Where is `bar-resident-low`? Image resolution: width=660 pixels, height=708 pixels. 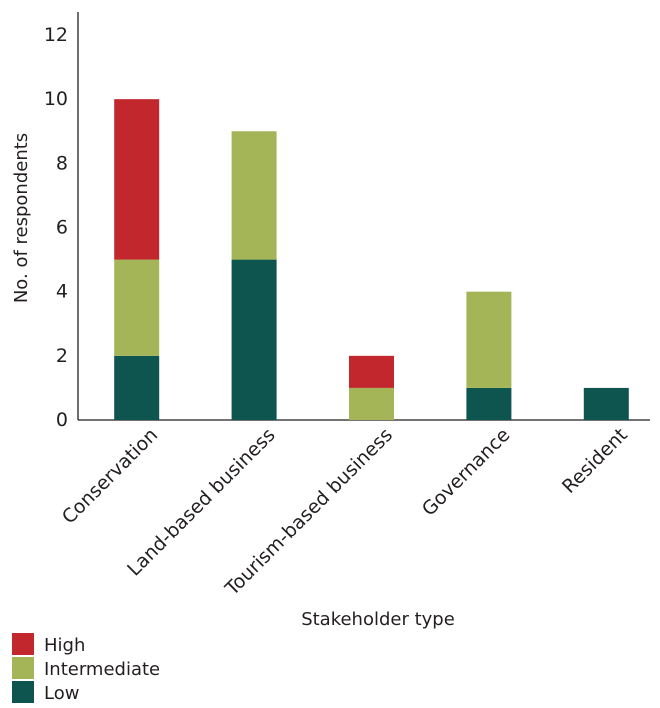
bar-resident-low is located at coordinates (606, 403).